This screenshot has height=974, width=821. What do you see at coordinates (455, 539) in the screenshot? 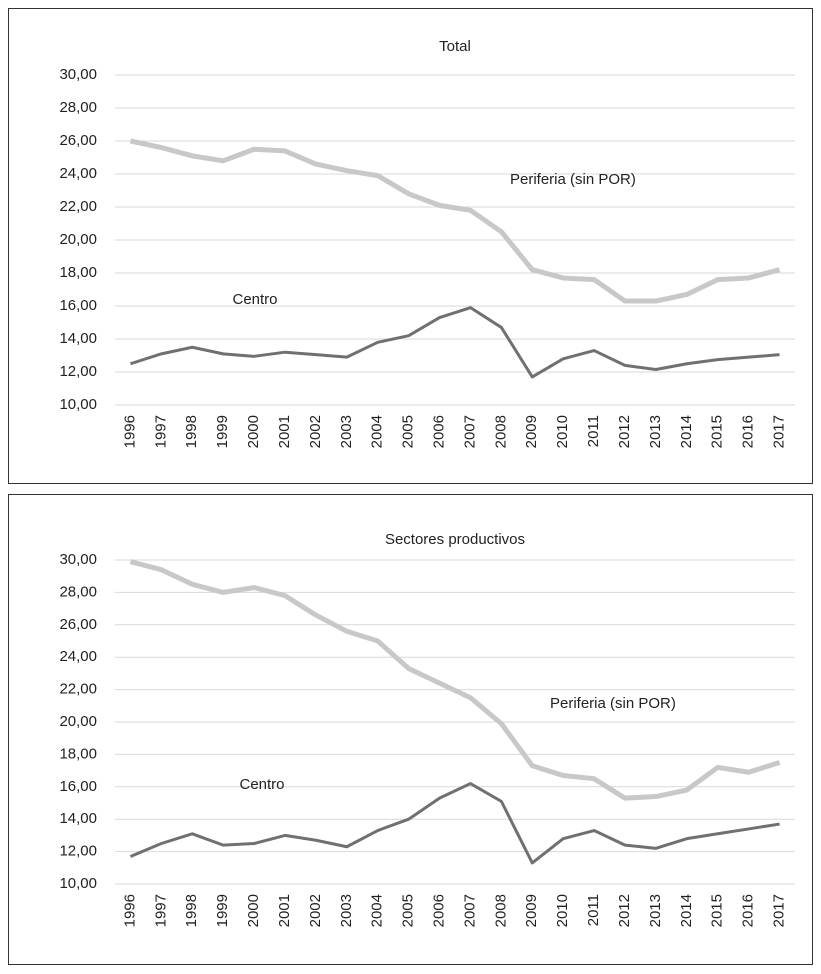
I see `chart-title: Sectores productivos` at bounding box center [455, 539].